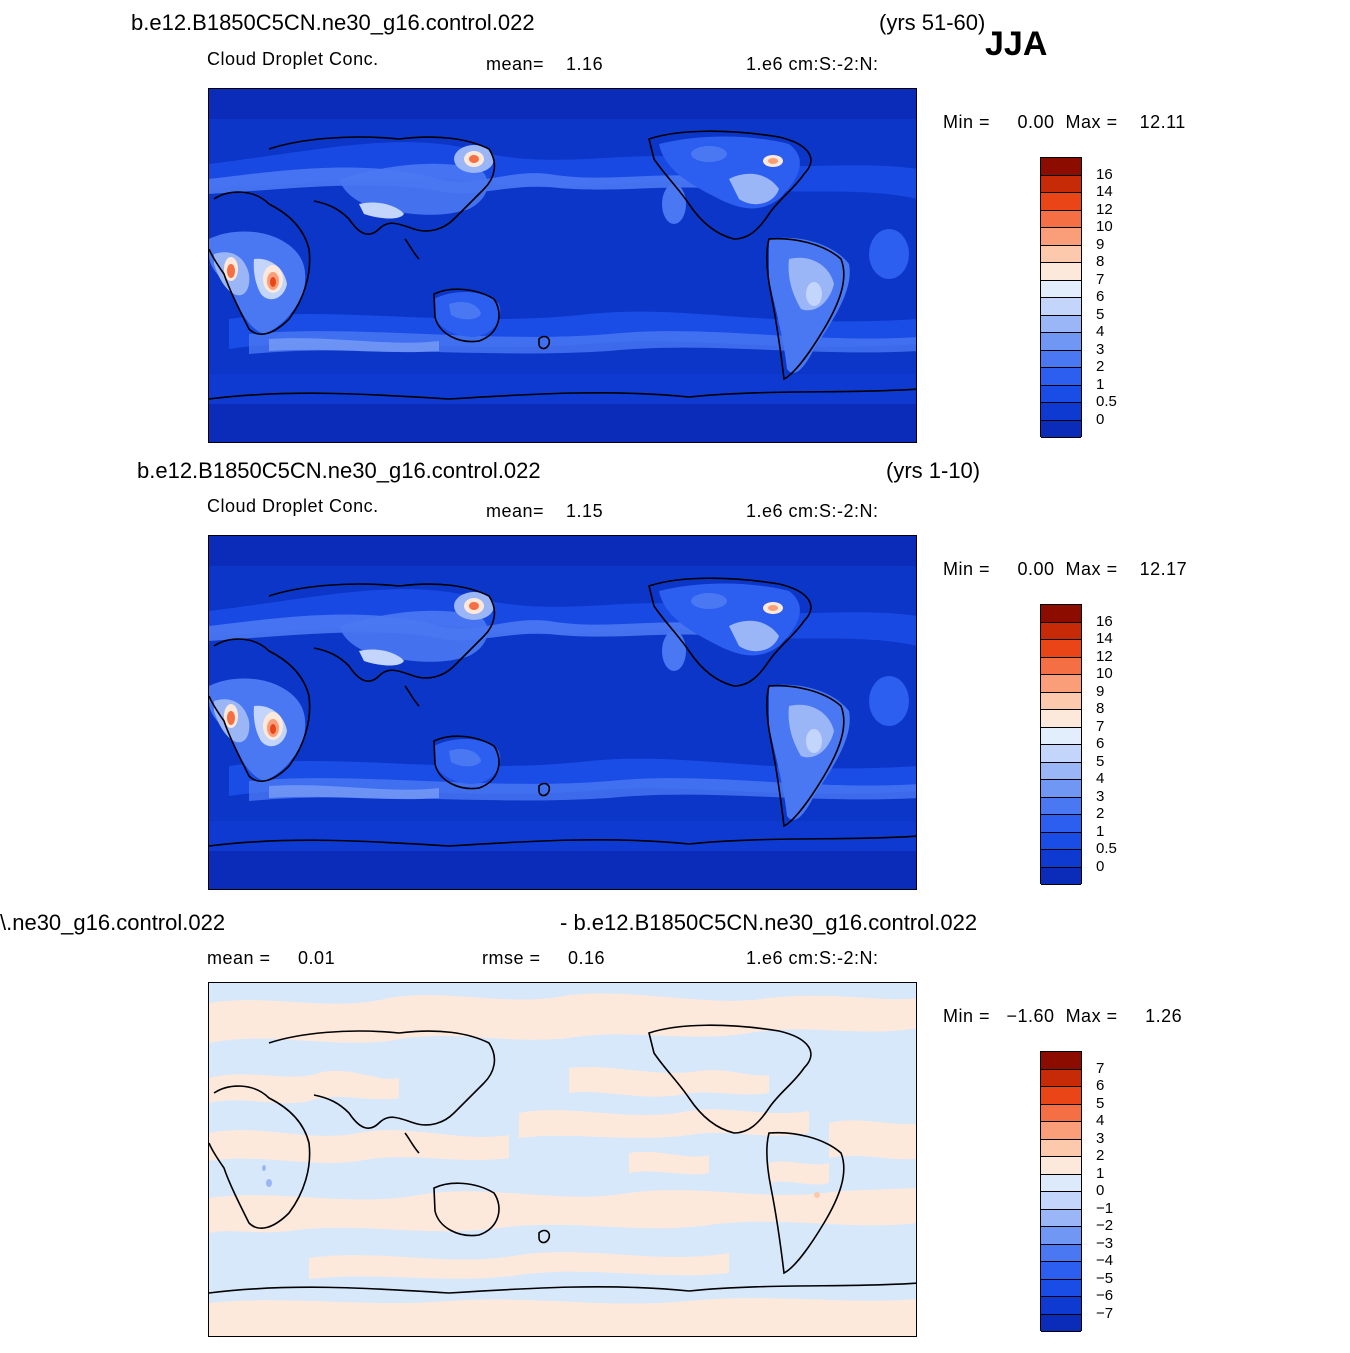 Image resolution: width=1350 pixels, height=1353 pixels. What do you see at coordinates (1100, 743) in the screenshot?
I see `colorbar-tick-label: 6` at bounding box center [1100, 743].